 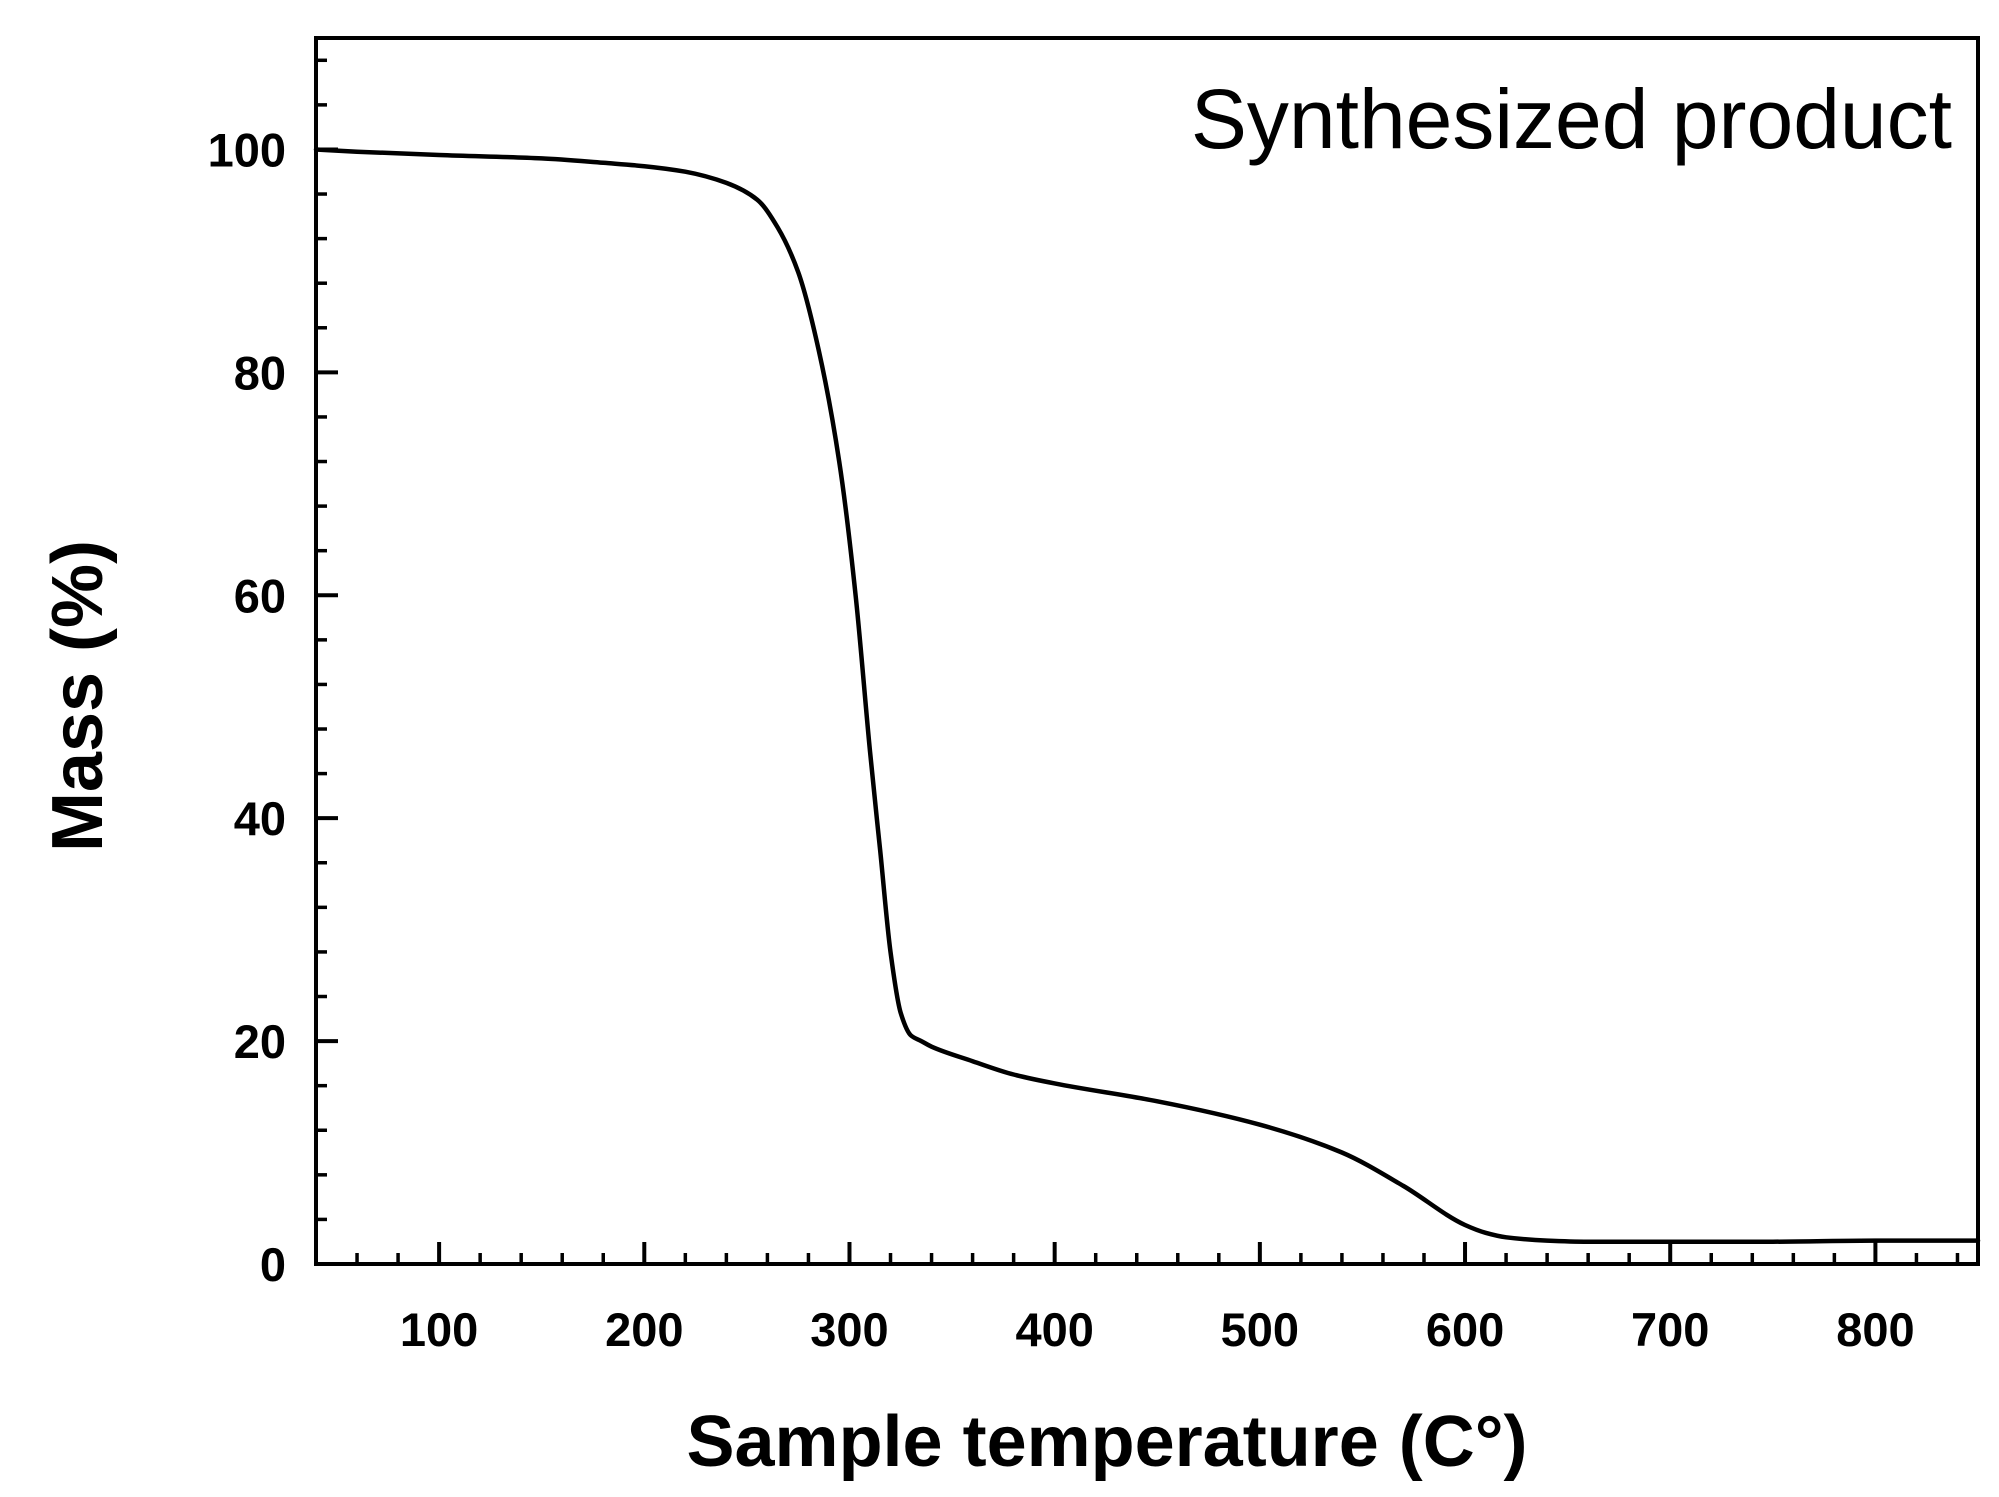 I want to click on y-tick-label: 80, so click(x=260, y=372).